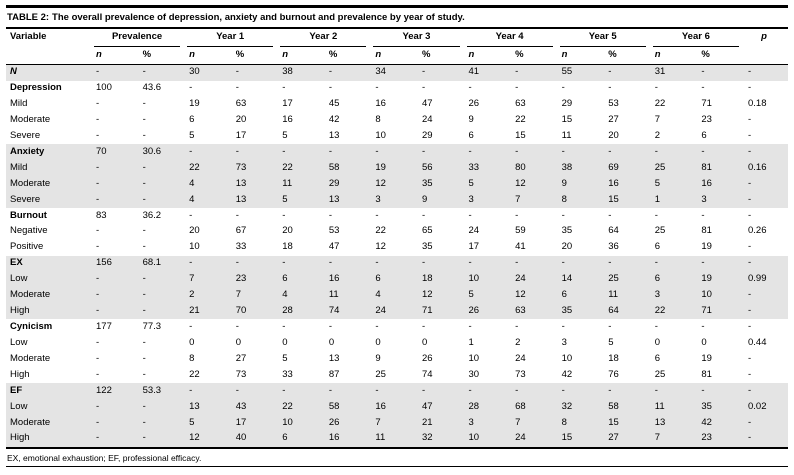 This screenshot has width=794, height=475. Describe the element at coordinates (520, 406) in the screenshot. I see `cell: 68` at that location.